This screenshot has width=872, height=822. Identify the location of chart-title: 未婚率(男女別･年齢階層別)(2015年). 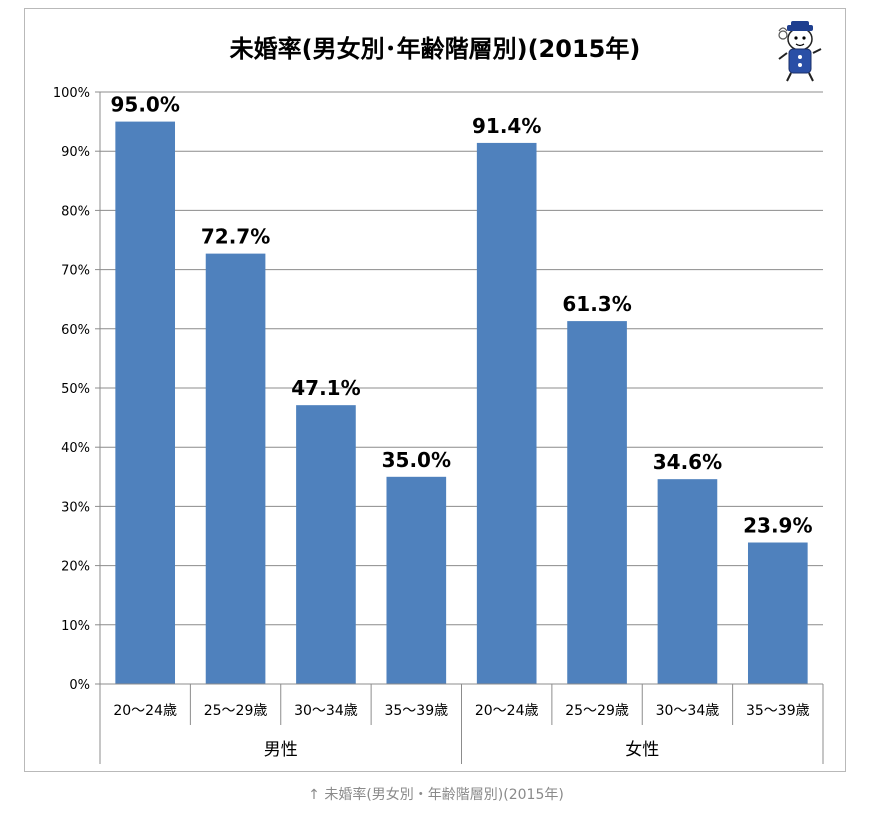
(435, 49).